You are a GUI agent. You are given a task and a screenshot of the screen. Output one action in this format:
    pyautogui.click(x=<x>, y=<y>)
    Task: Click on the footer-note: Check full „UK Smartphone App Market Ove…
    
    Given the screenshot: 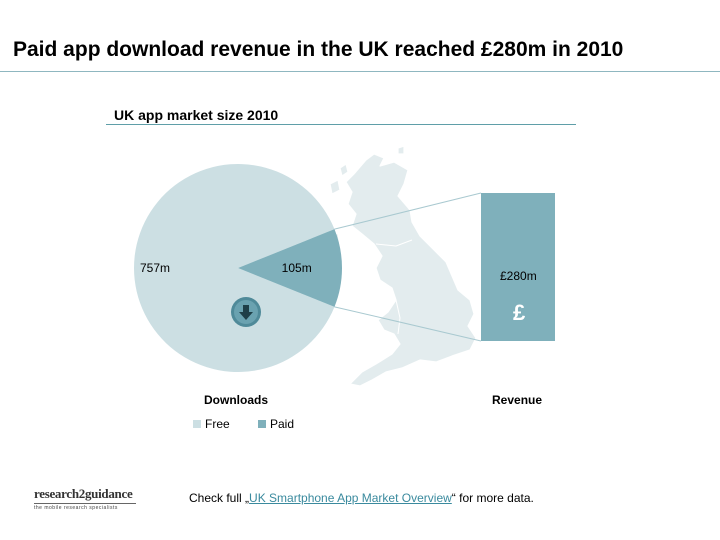 What is the action you would take?
    pyautogui.click(x=361, y=498)
    